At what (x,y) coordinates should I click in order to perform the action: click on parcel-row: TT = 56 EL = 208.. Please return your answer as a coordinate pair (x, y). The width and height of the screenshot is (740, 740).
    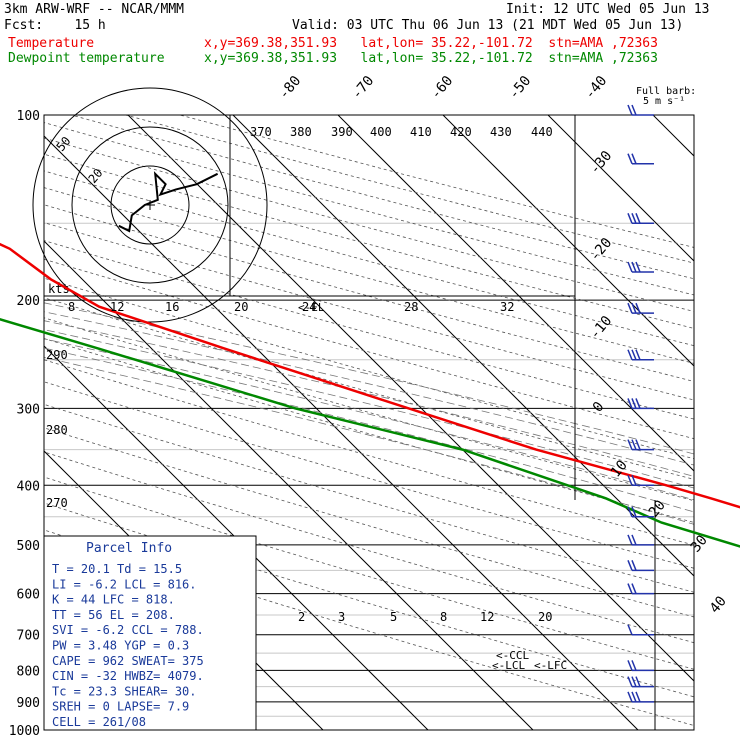
    Looking at the image, I should click on (113, 615).